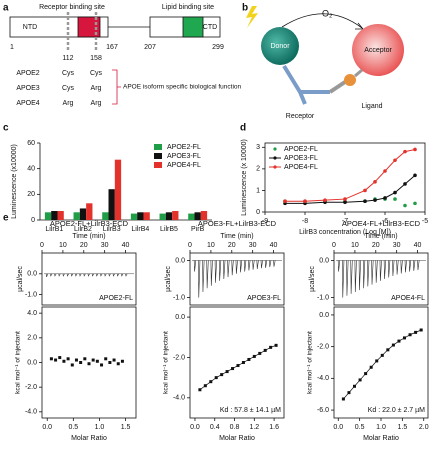 The image size is (435, 458). Describe the element at coordinates (338, 427) in the screenshot. I see `x-tick-label: 0.0` at that location.